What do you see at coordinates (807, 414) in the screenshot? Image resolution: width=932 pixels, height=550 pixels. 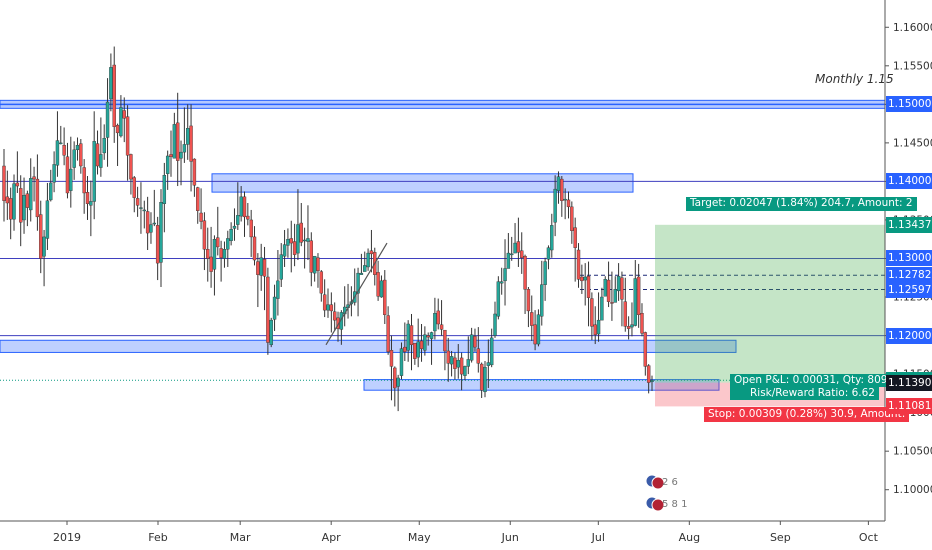 I see `stop-label: Stop: 0.00309 (0.28%) 30.9, Amount:` at bounding box center [807, 414].